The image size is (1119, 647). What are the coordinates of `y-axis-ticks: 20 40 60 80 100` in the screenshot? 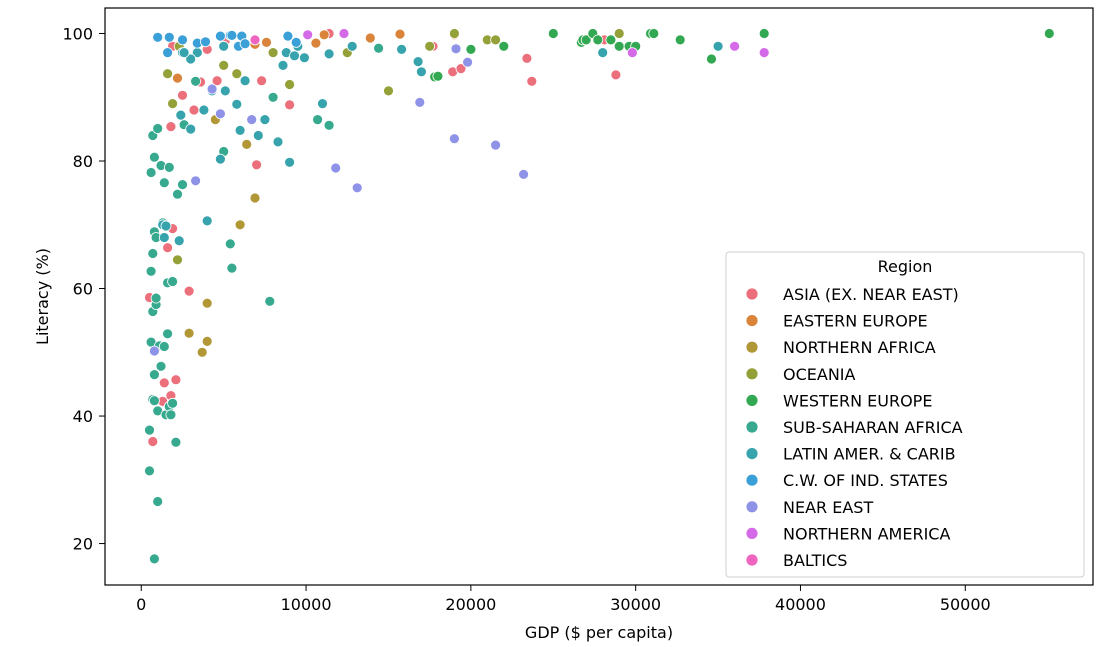 It's located at (83, 289).